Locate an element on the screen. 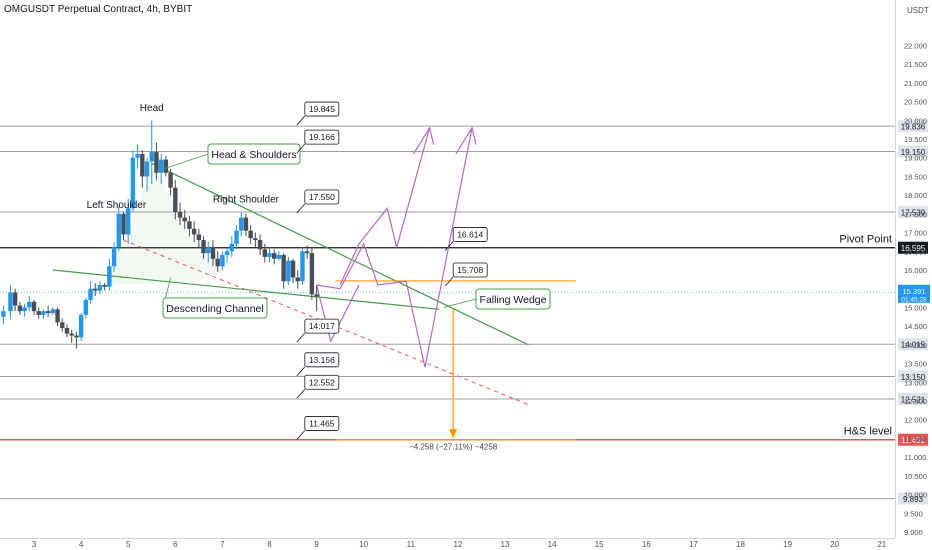 This screenshot has height=550, width=932. descending-channel-callout: Descending Channel is located at coordinates (215, 298).